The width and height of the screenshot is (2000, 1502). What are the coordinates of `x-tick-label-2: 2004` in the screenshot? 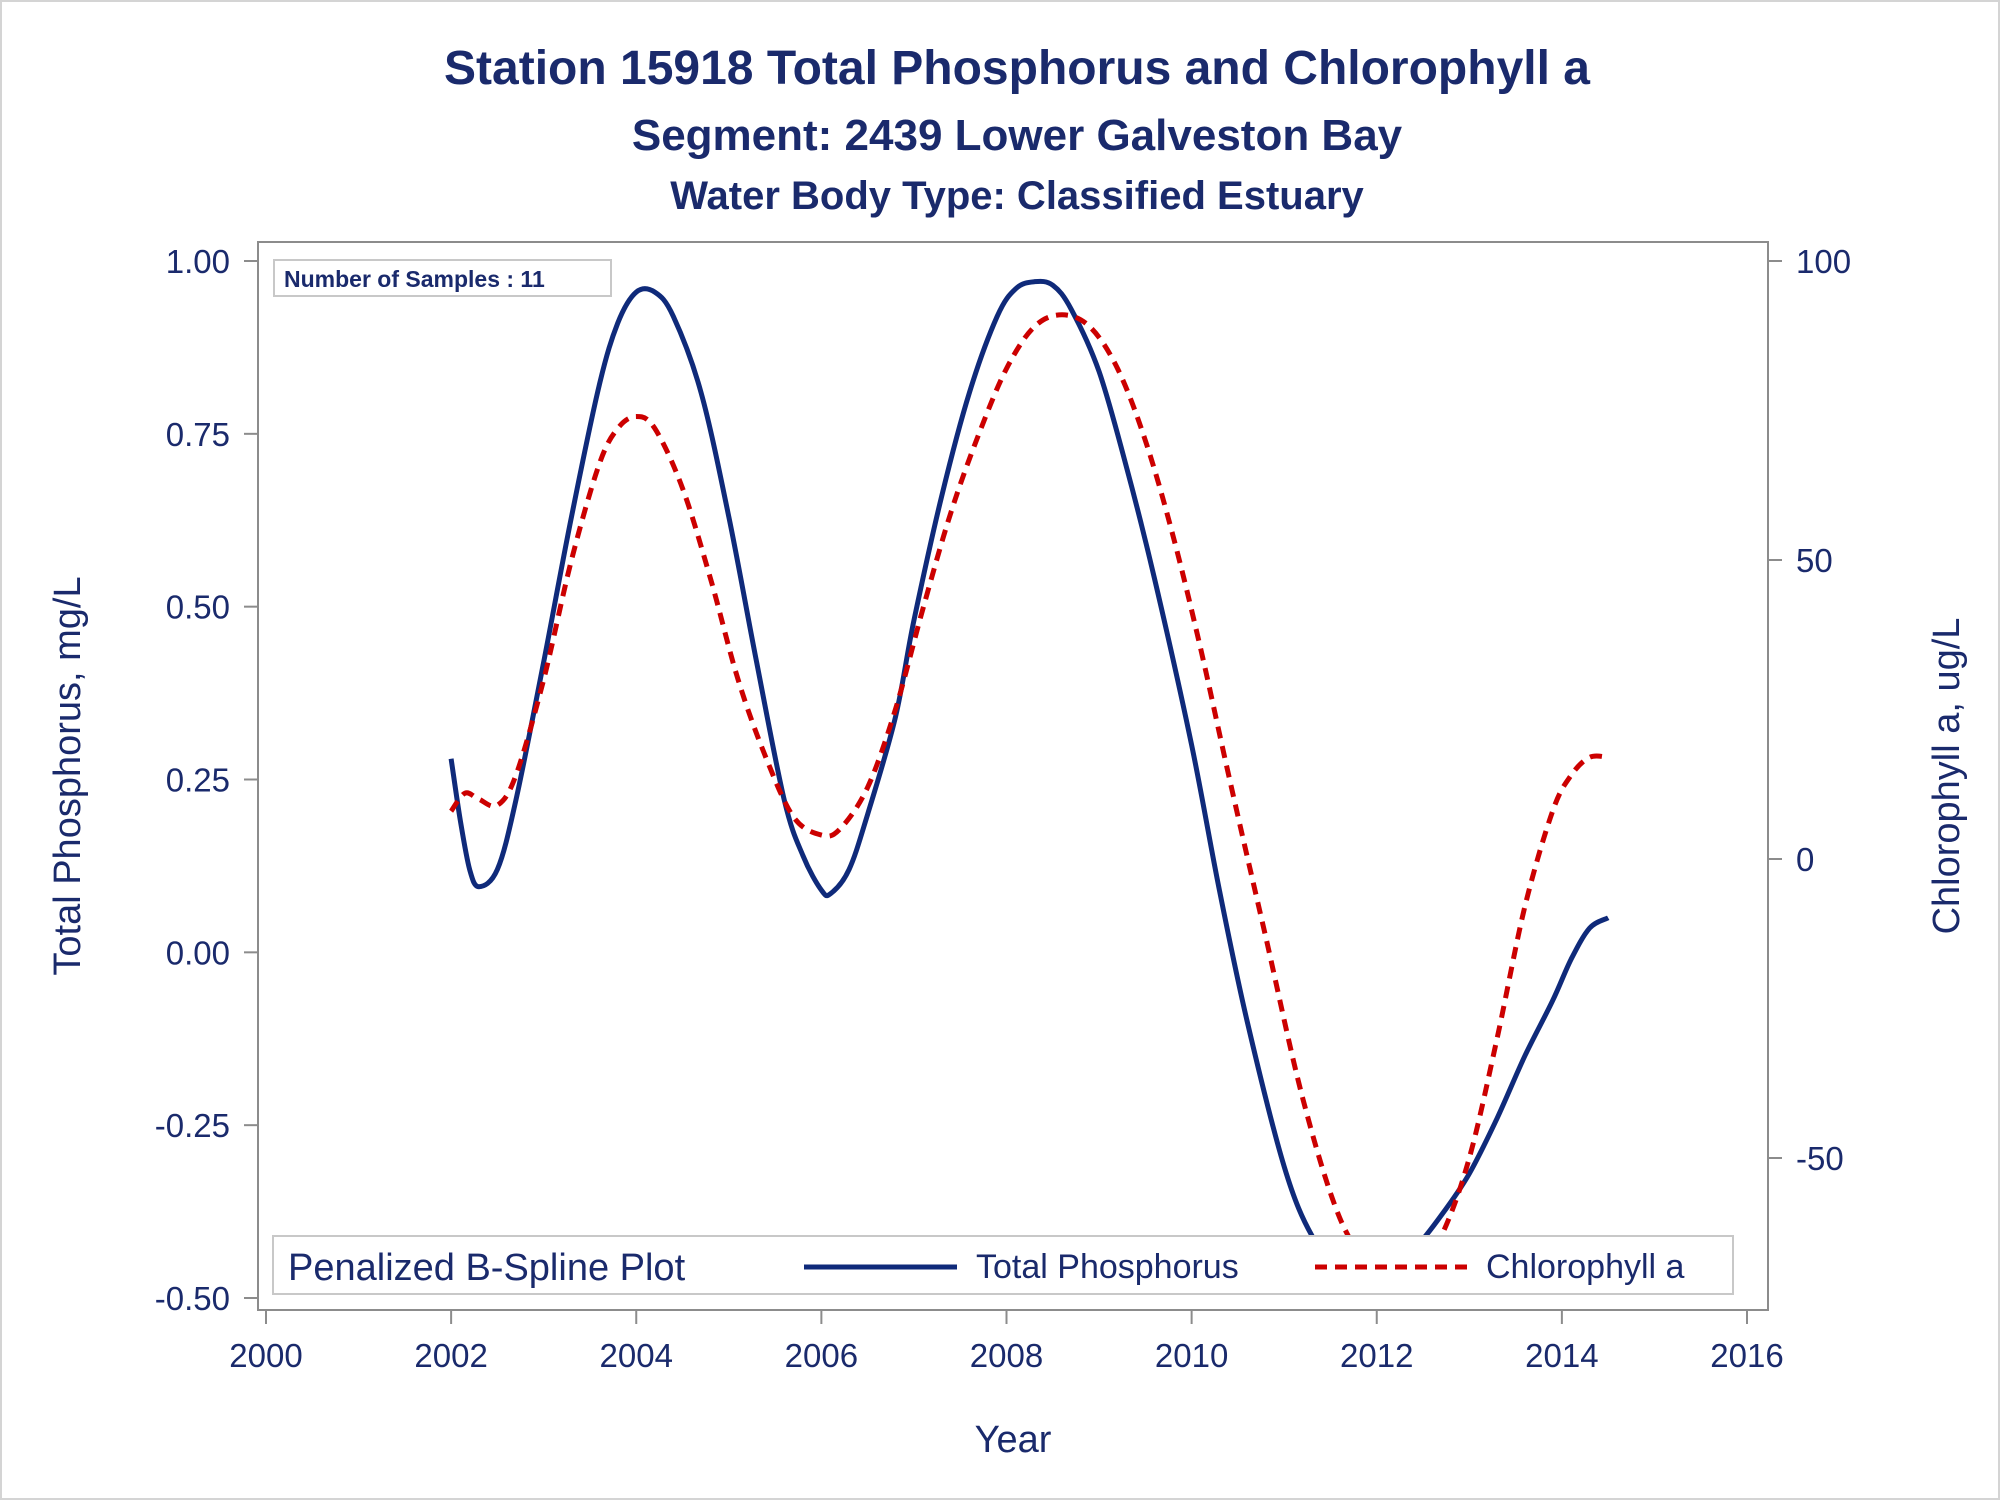 It's located at (636, 1355).